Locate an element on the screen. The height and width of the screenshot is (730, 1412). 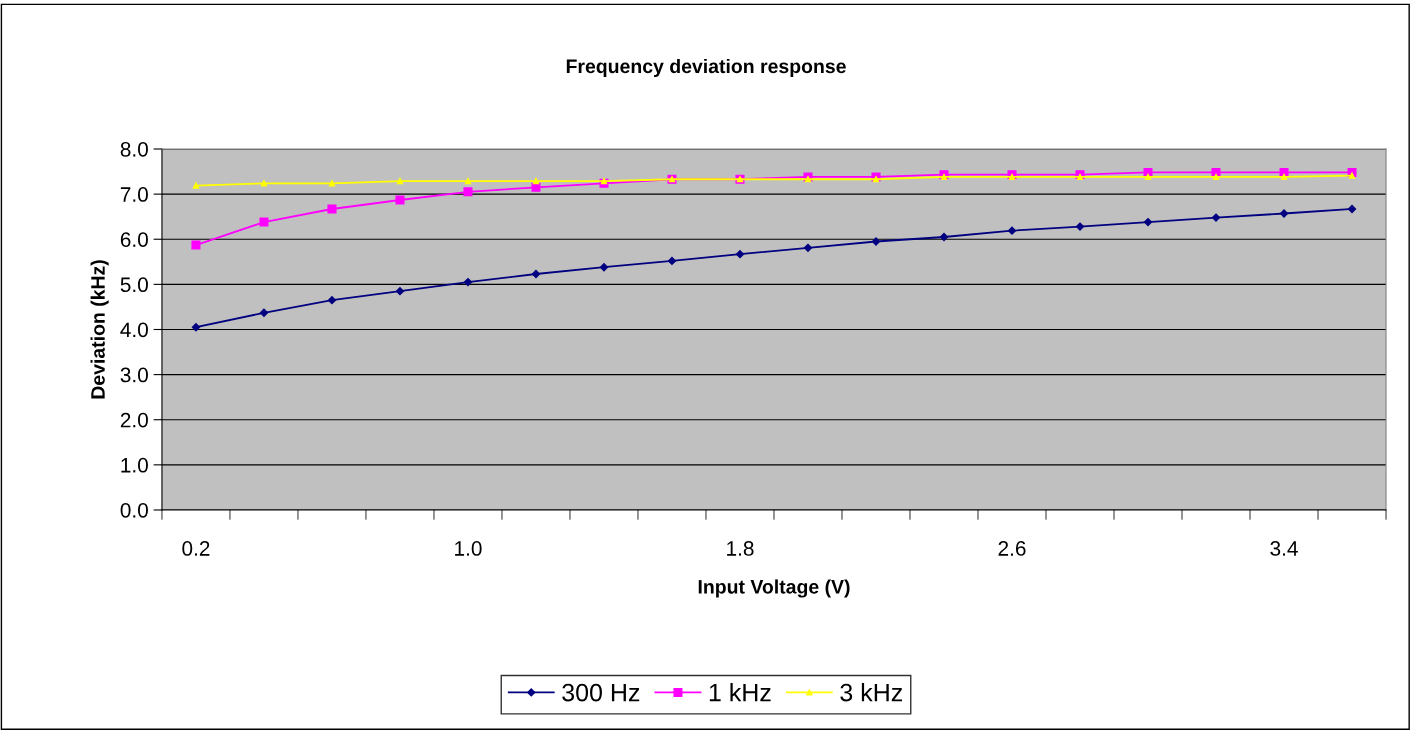
y-tick-label: 1.0 is located at coordinates (134, 465).